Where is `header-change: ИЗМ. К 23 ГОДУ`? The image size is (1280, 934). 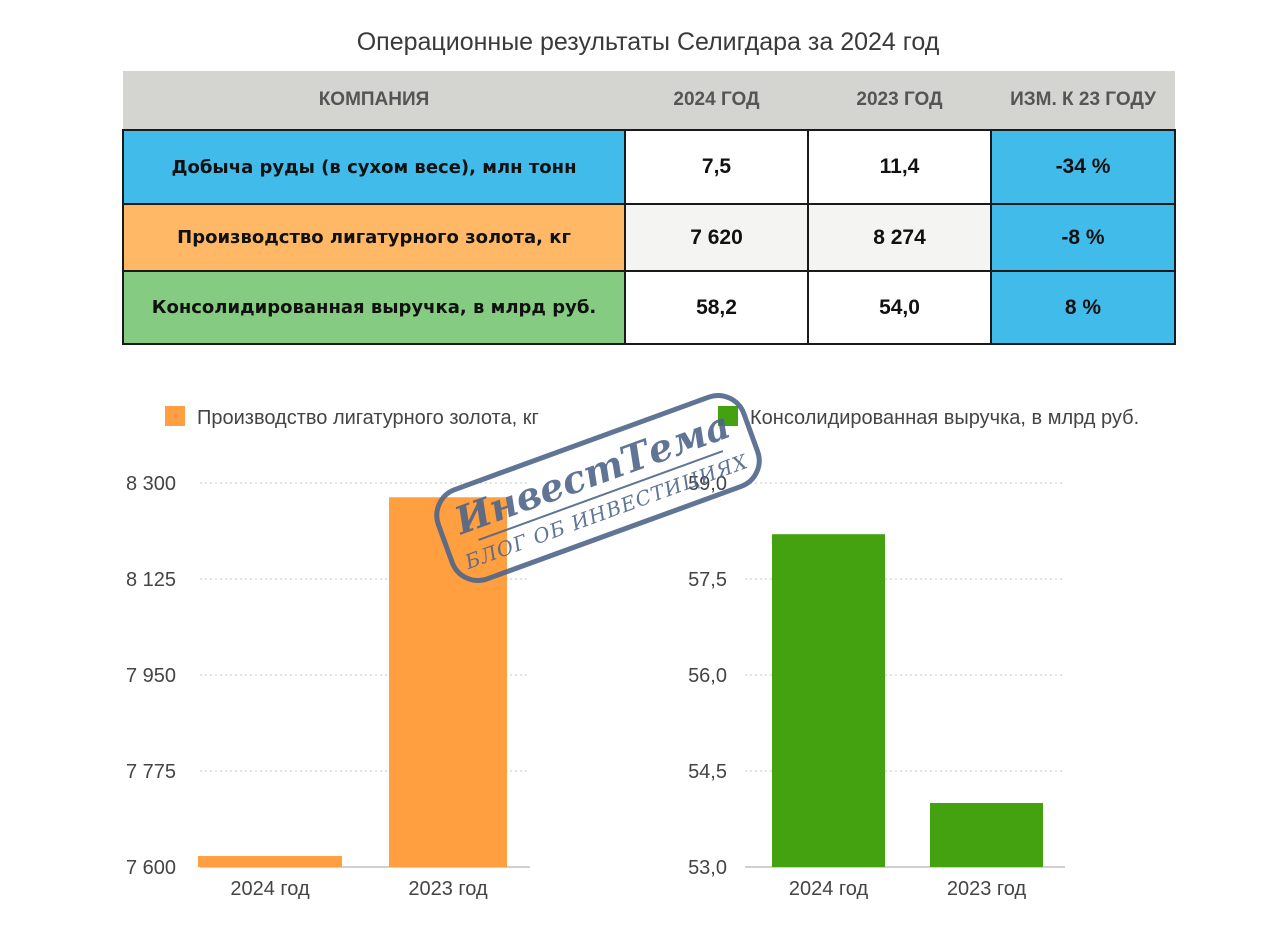
header-change: ИЗМ. К 23 ГОДУ is located at coordinates (1083, 100).